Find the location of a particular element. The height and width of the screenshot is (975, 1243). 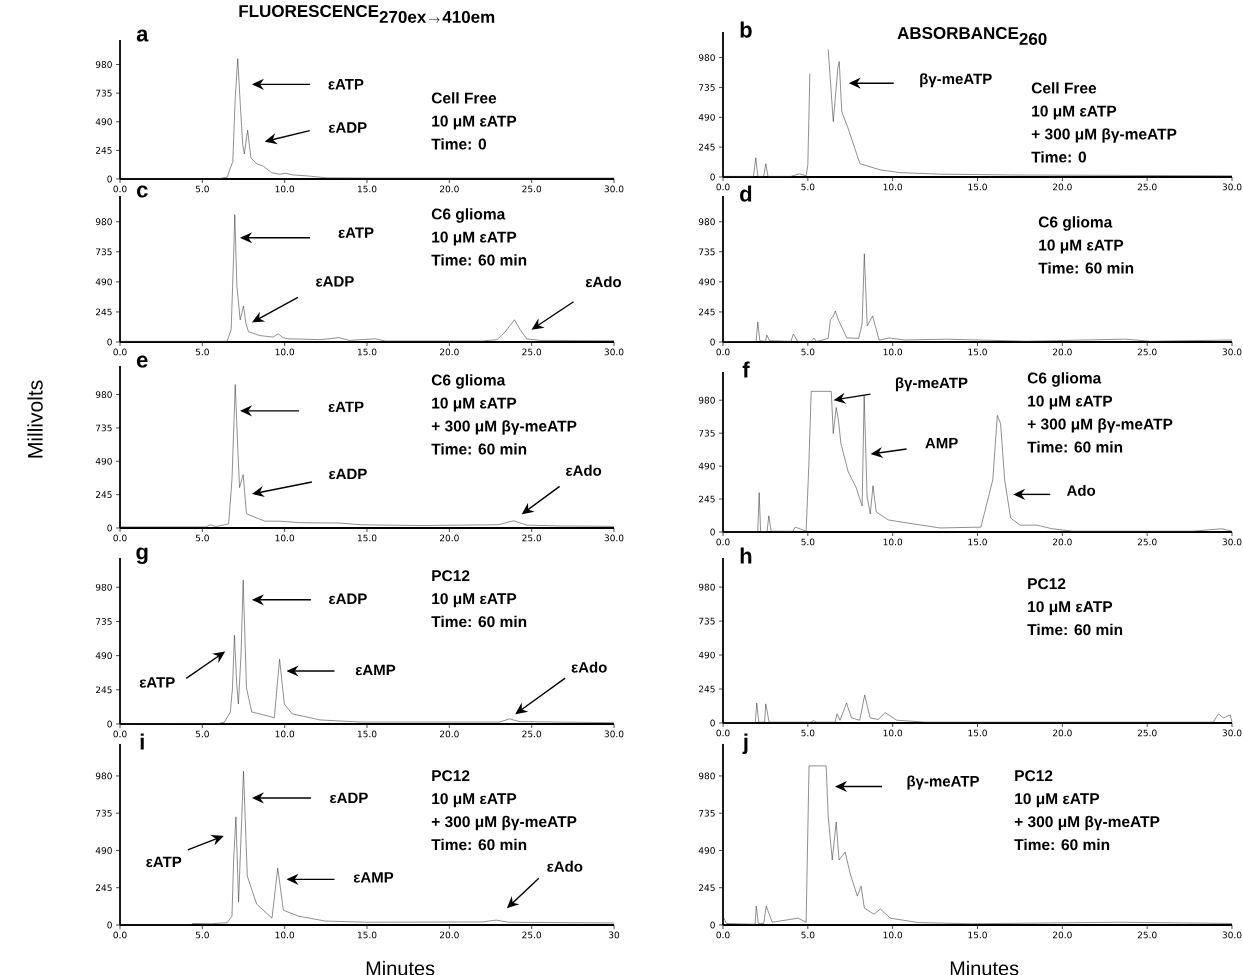

annotation: Ado is located at coordinates (1081, 490).